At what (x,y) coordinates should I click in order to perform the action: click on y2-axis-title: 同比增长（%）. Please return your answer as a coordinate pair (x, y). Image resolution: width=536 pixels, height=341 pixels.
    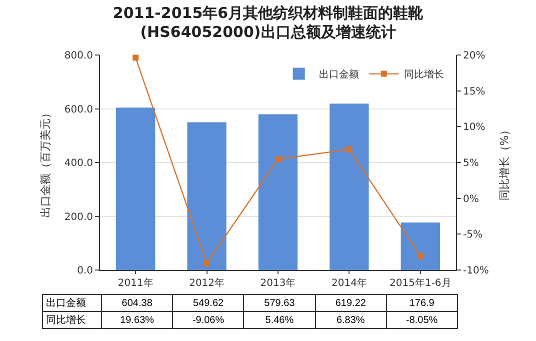
    Looking at the image, I should click on (505, 162).